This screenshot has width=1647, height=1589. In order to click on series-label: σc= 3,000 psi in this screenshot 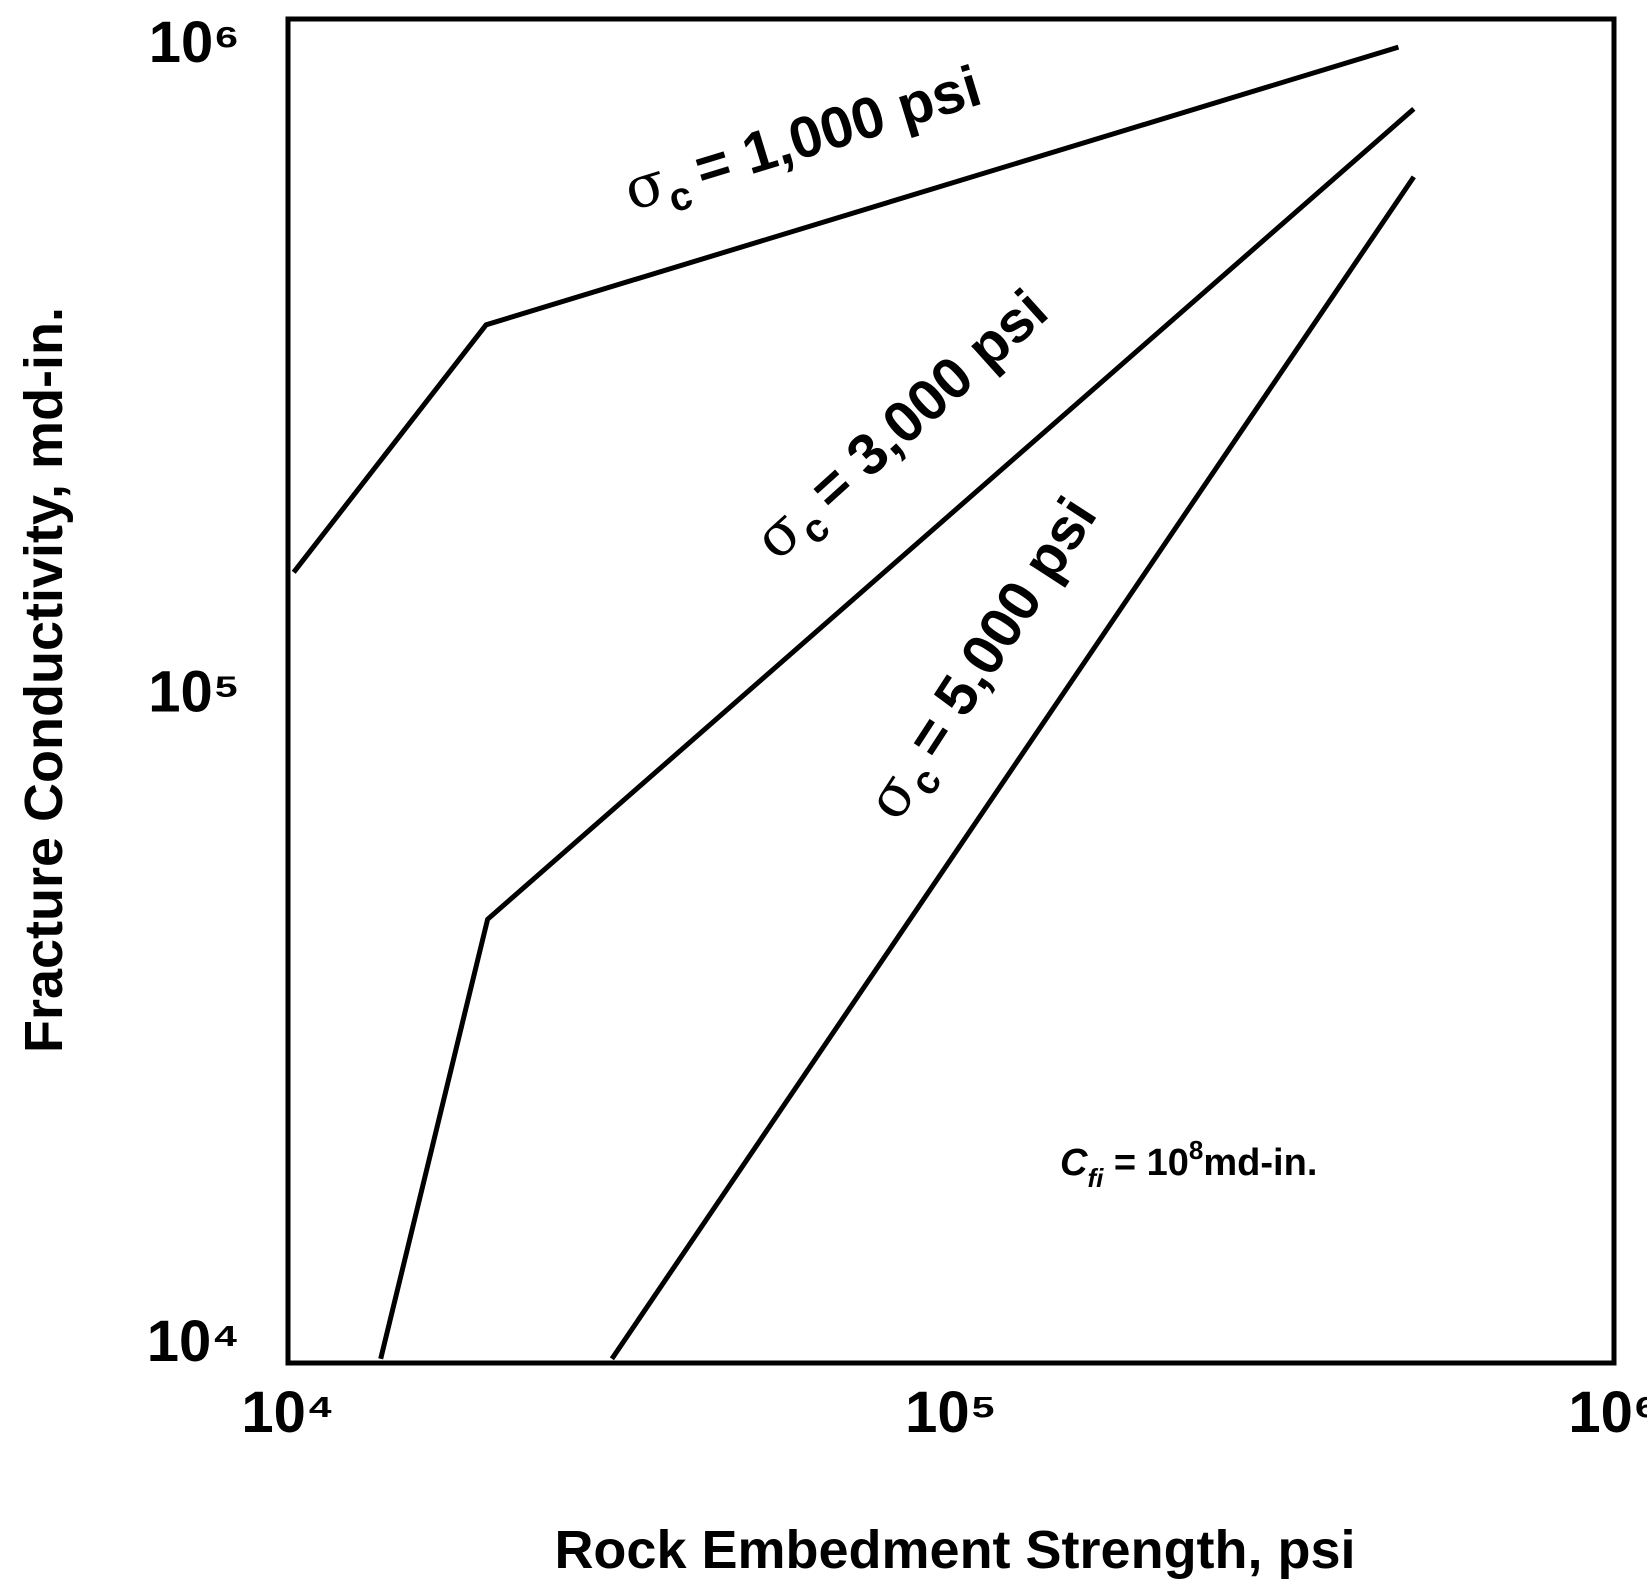, I will do `click(904, 427)`.